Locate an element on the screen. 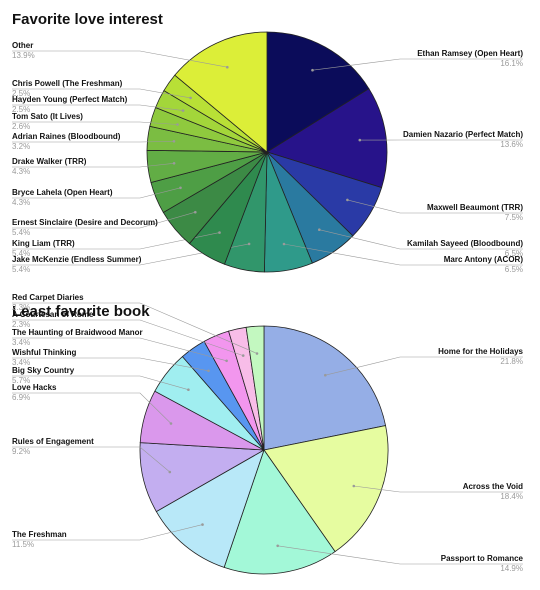 The width and height of the screenshot is (540, 590). slice-percent-label: 9.2% is located at coordinates (21, 451).